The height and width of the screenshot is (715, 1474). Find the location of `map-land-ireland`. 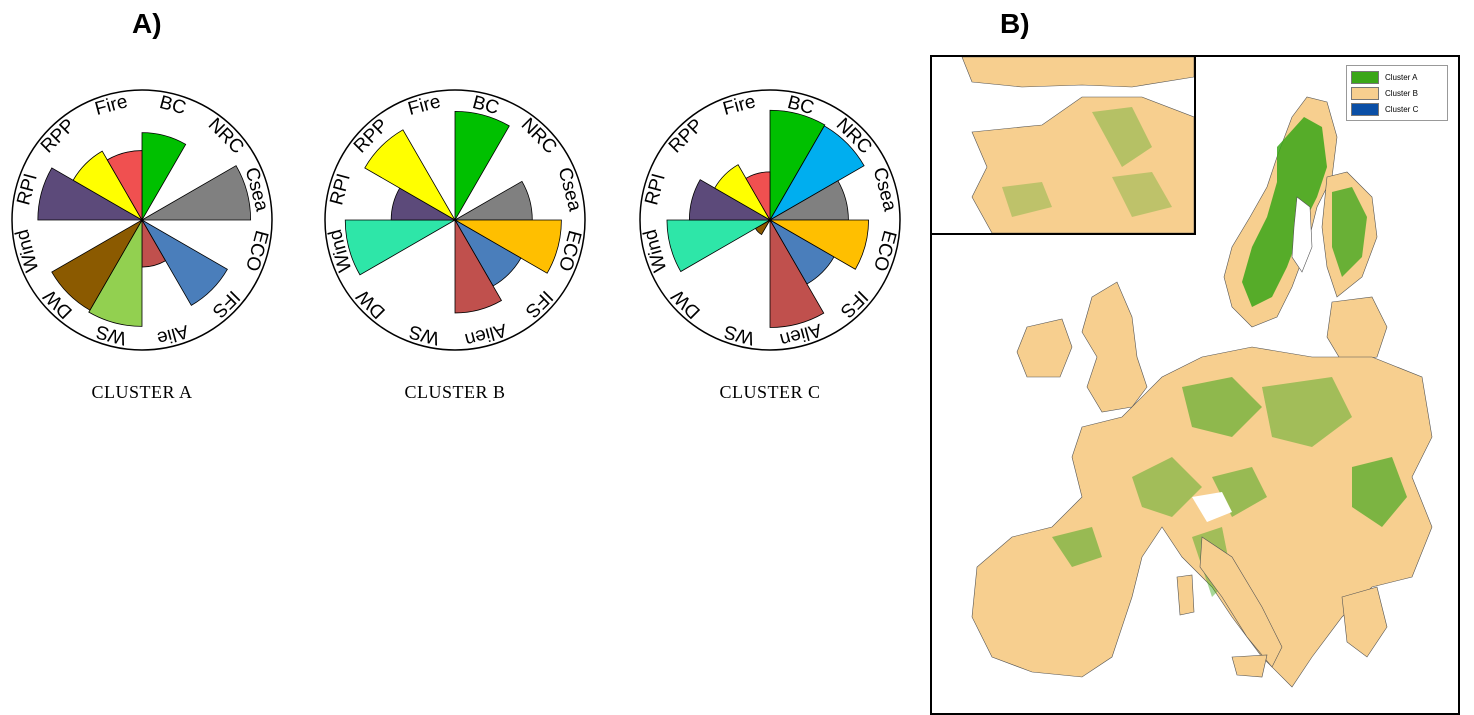

map-land-ireland is located at coordinates (1044, 348).